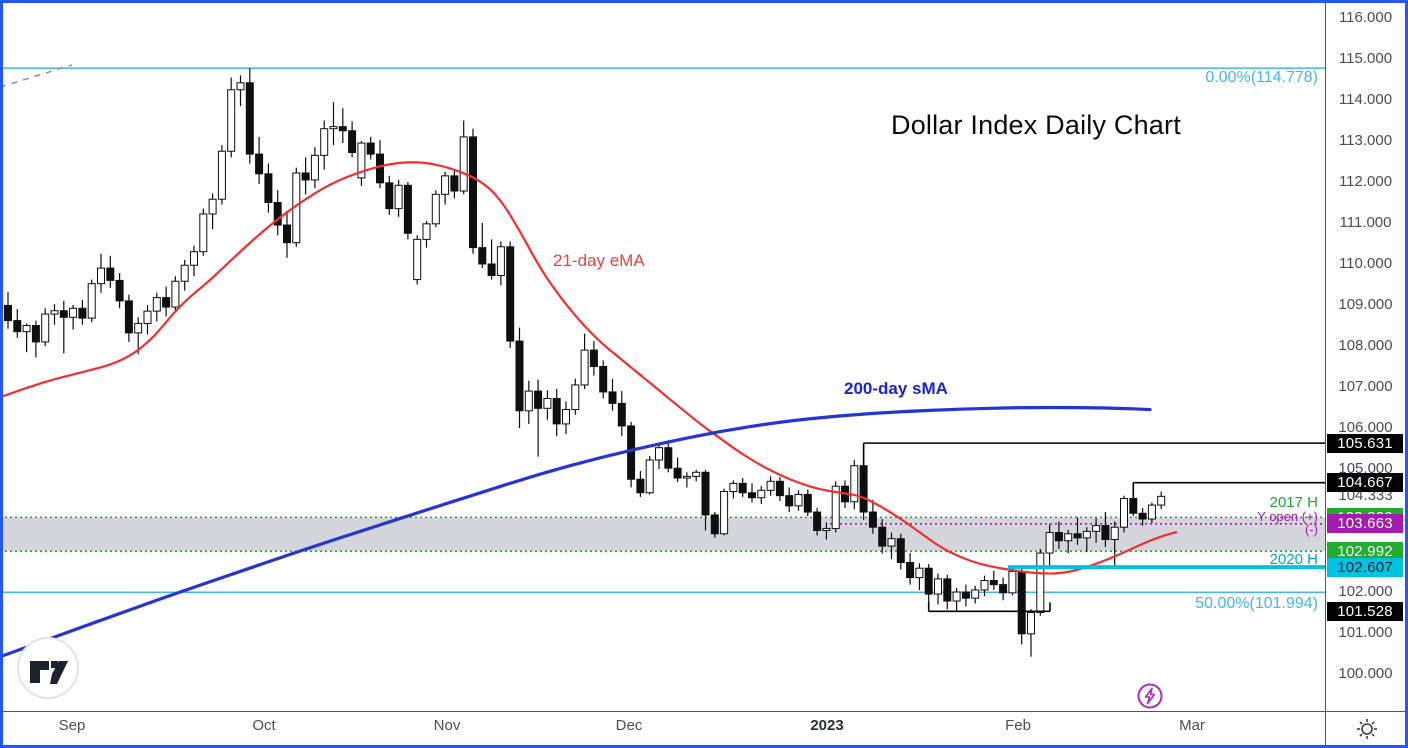  What do you see at coordinates (1365, 443) in the screenshot?
I see `price-level-label: 105.631` at bounding box center [1365, 443].